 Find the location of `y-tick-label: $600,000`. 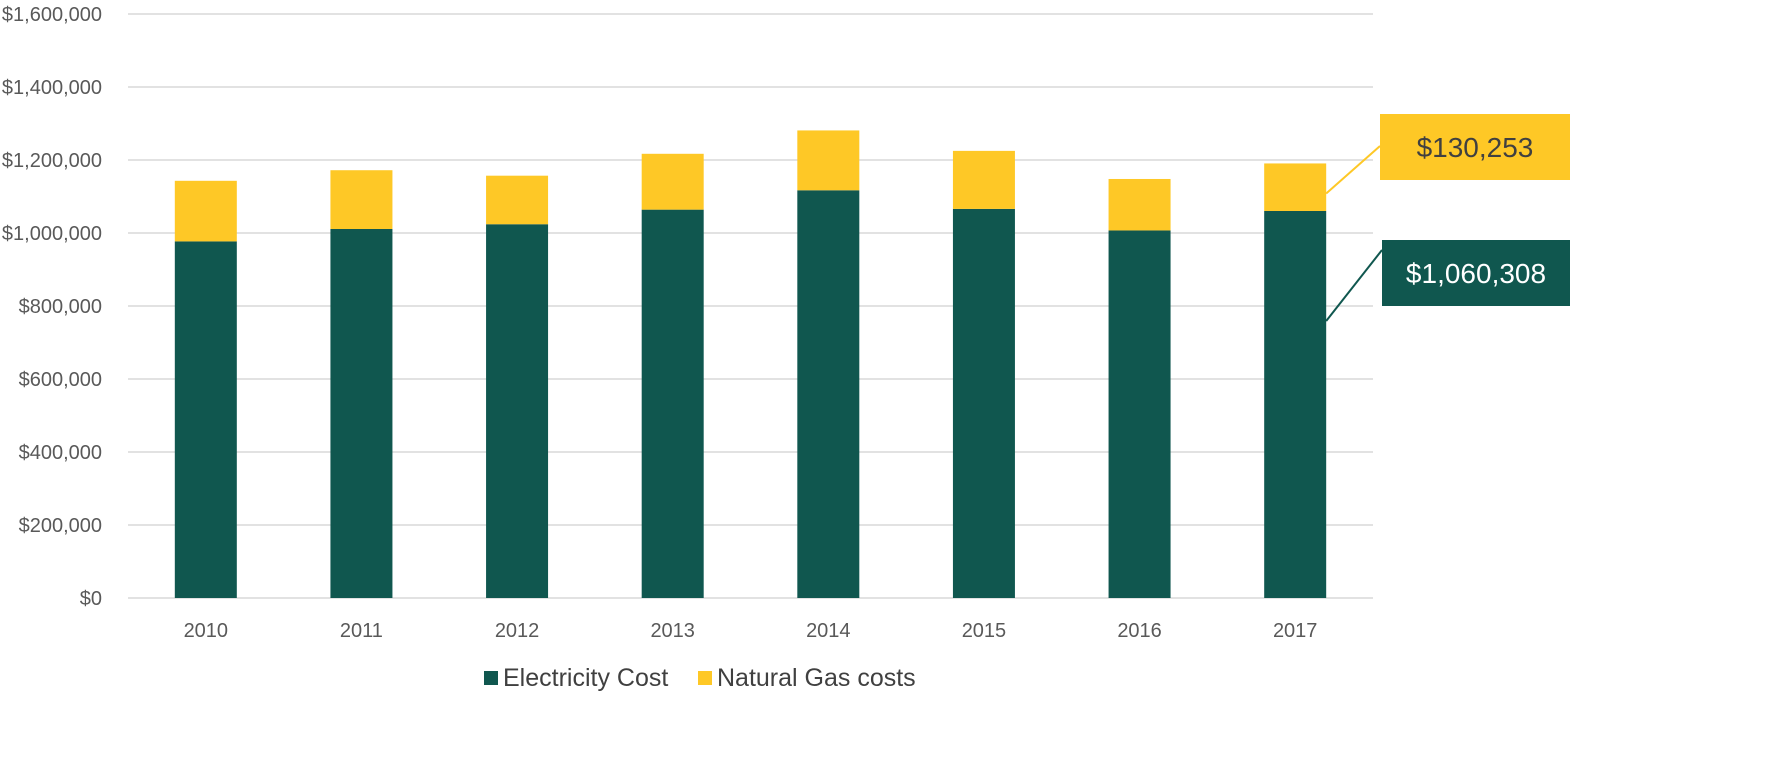

y-tick-label: $600,000 is located at coordinates (60, 380).